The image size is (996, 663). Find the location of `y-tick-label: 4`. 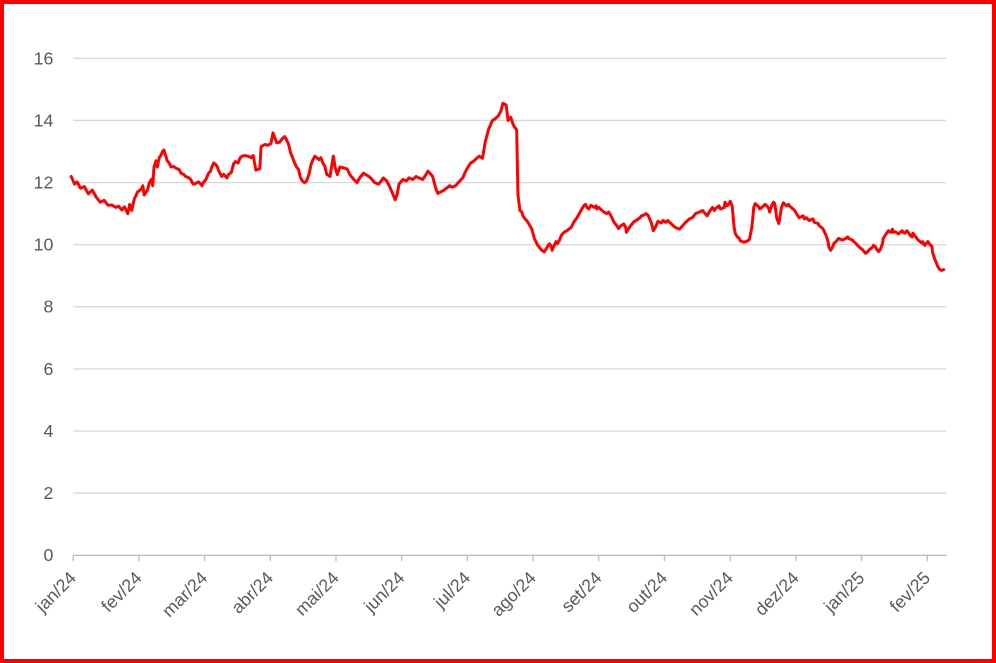

y-tick-label: 4 is located at coordinates (49, 431).